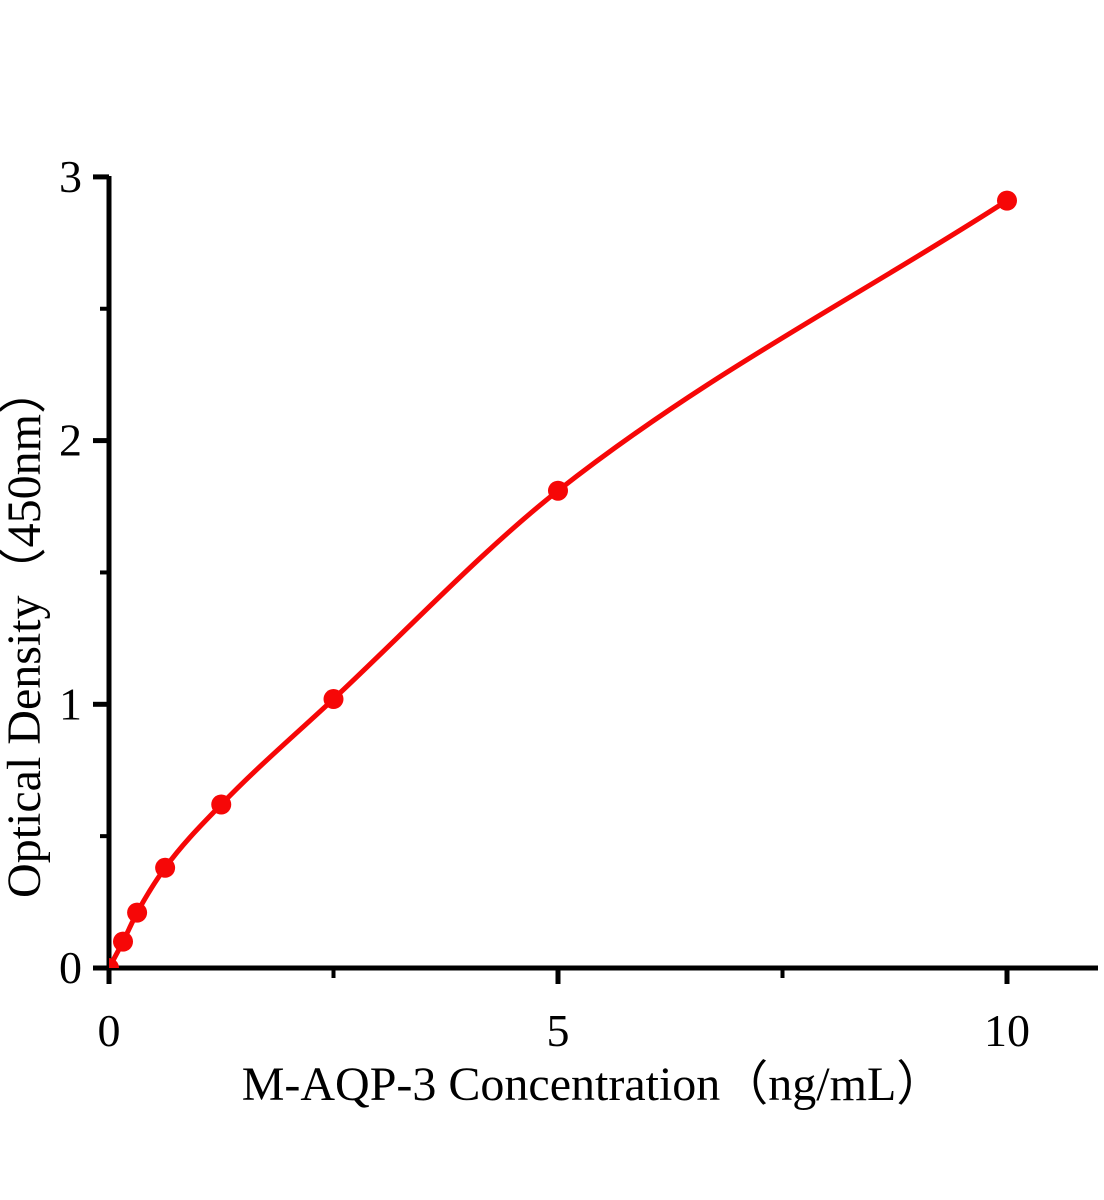 The image size is (1104, 1200). What do you see at coordinates (109, 1030) in the screenshot?
I see `x-tick-label: 0` at bounding box center [109, 1030].